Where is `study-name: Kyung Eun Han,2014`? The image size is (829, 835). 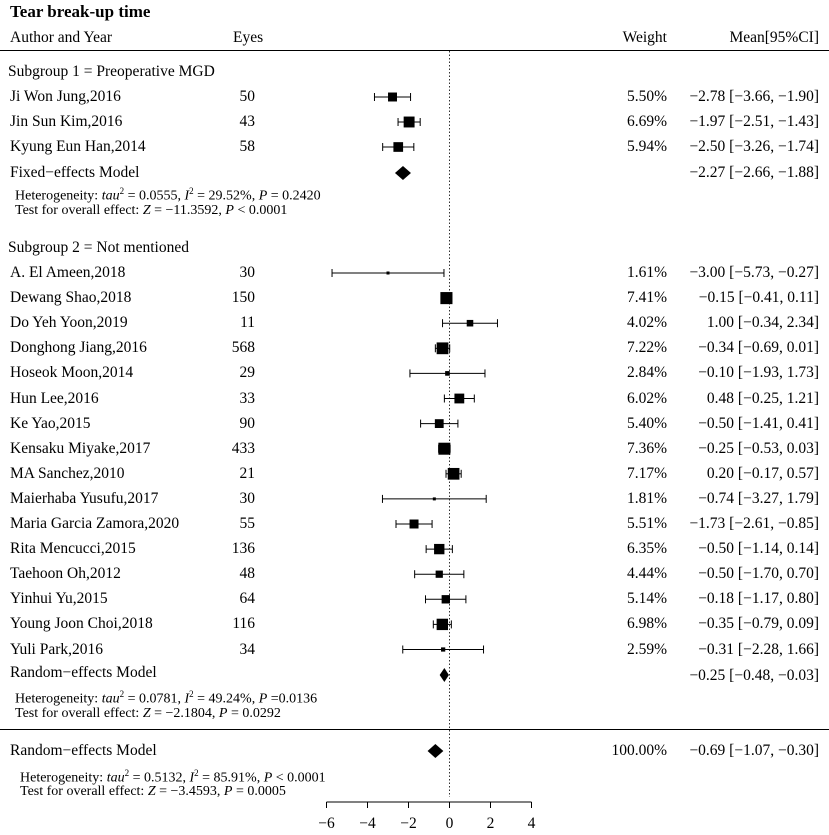
study-name: Kyung Eun Han,2014 is located at coordinates (78, 146).